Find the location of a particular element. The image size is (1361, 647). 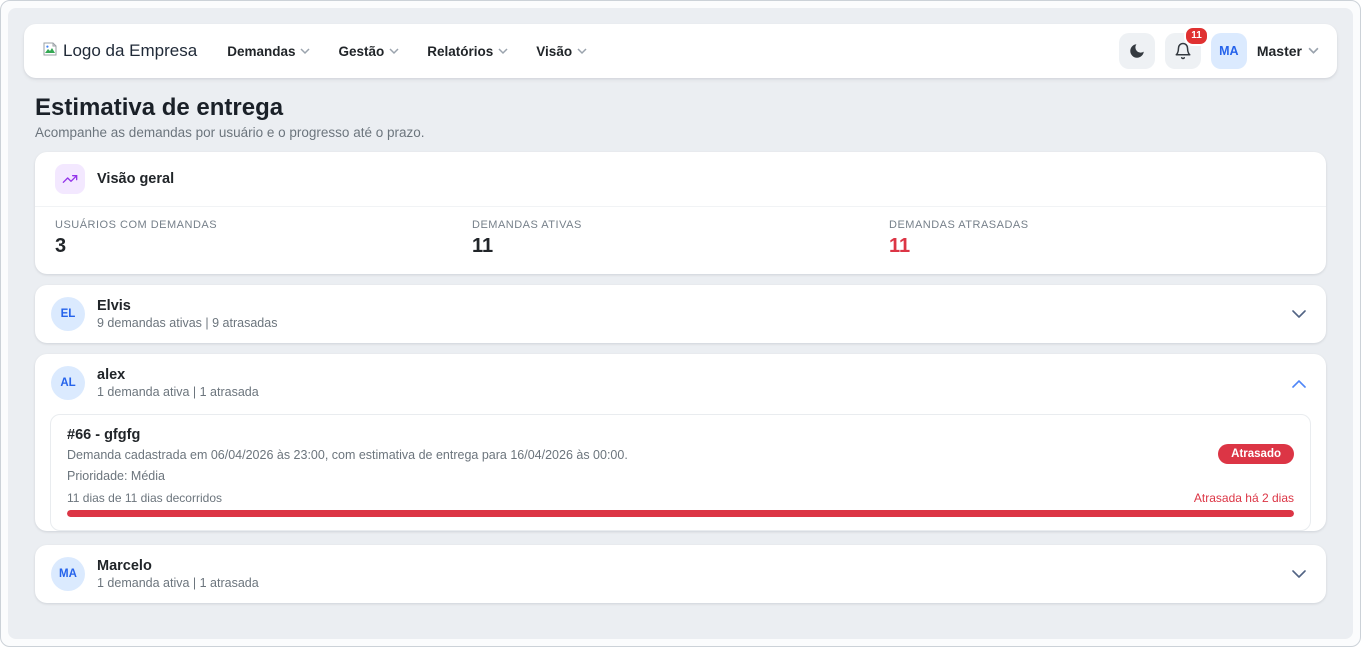

moon-icon is located at coordinates (1137, 51).